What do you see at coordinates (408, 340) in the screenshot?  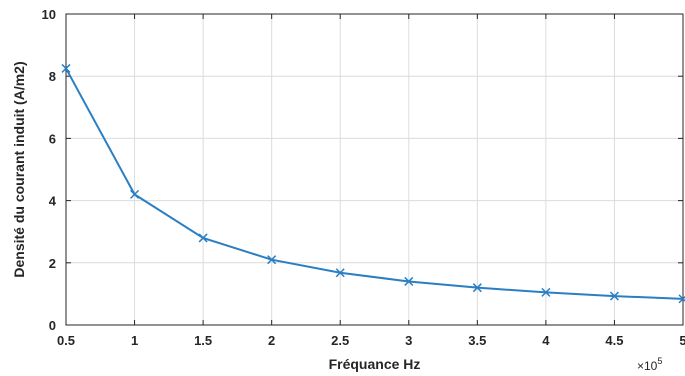 I see `x-tick-label: 3` at bounding box center [408, 340].